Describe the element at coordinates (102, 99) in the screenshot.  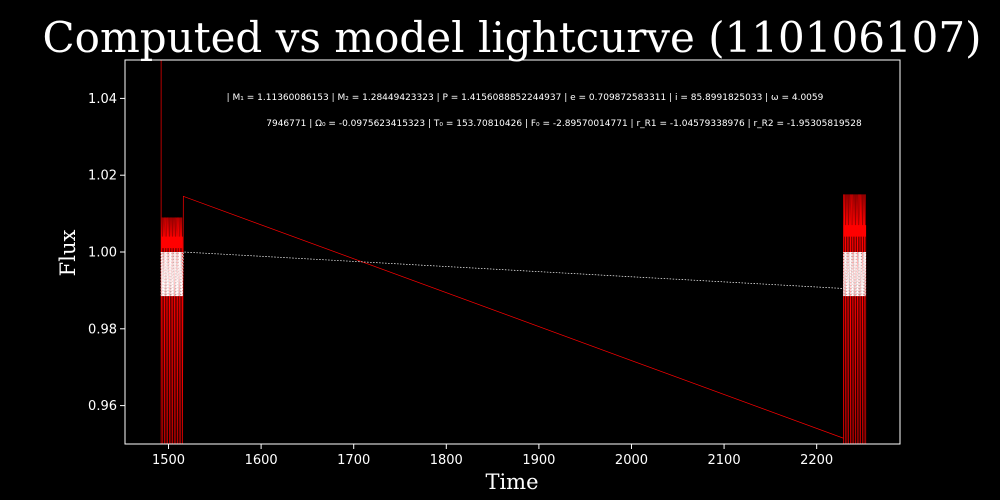
I see `y-tick-label: 1.04` at that location.